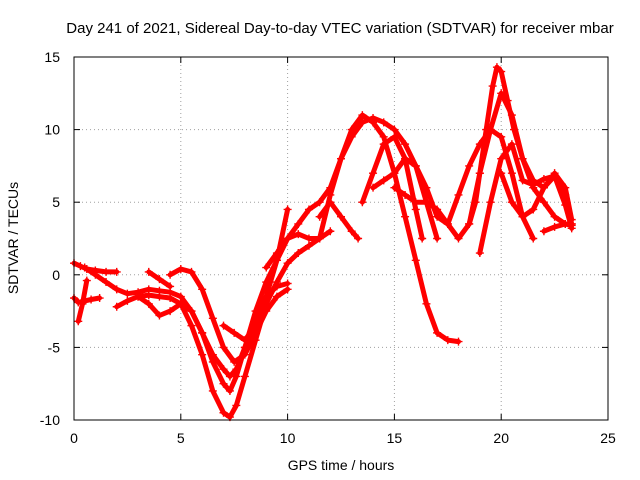  Describe the element at coordinates (501, 438) in the screenshot. I see `x-tick-label: 20` at that location.